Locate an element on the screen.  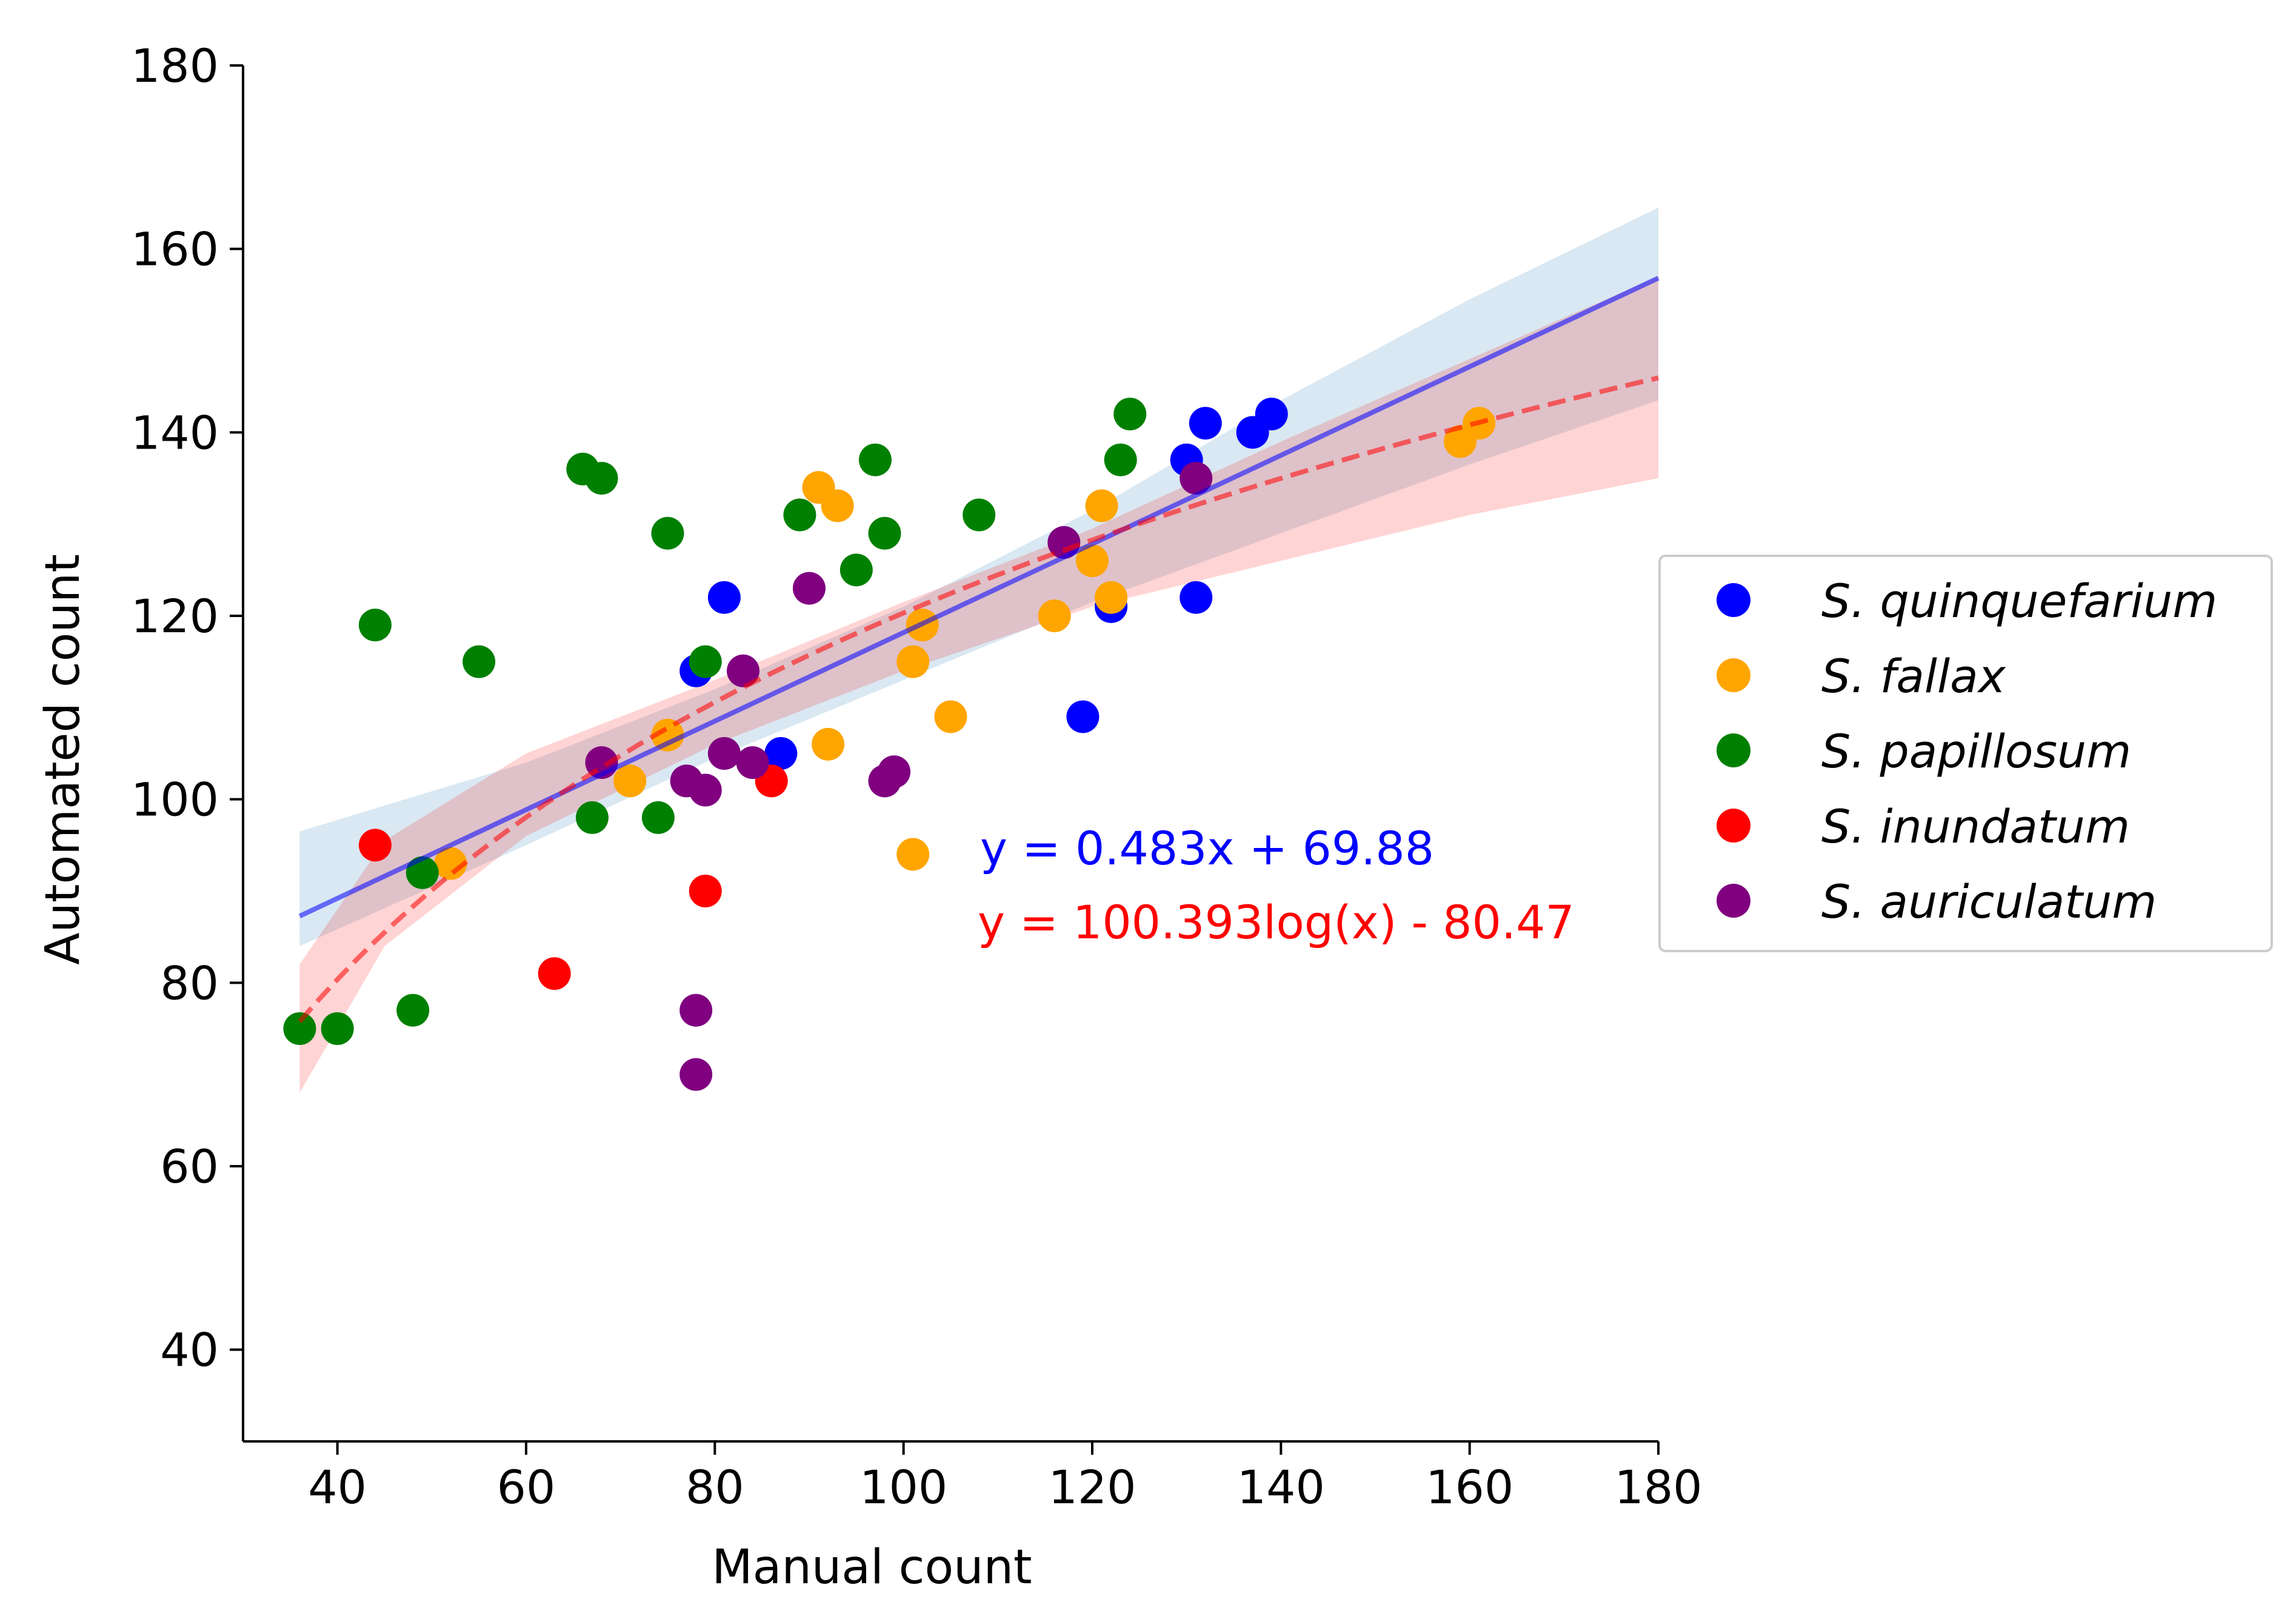
x-axis-label: Manual count is located at coordinates (872, 1567).